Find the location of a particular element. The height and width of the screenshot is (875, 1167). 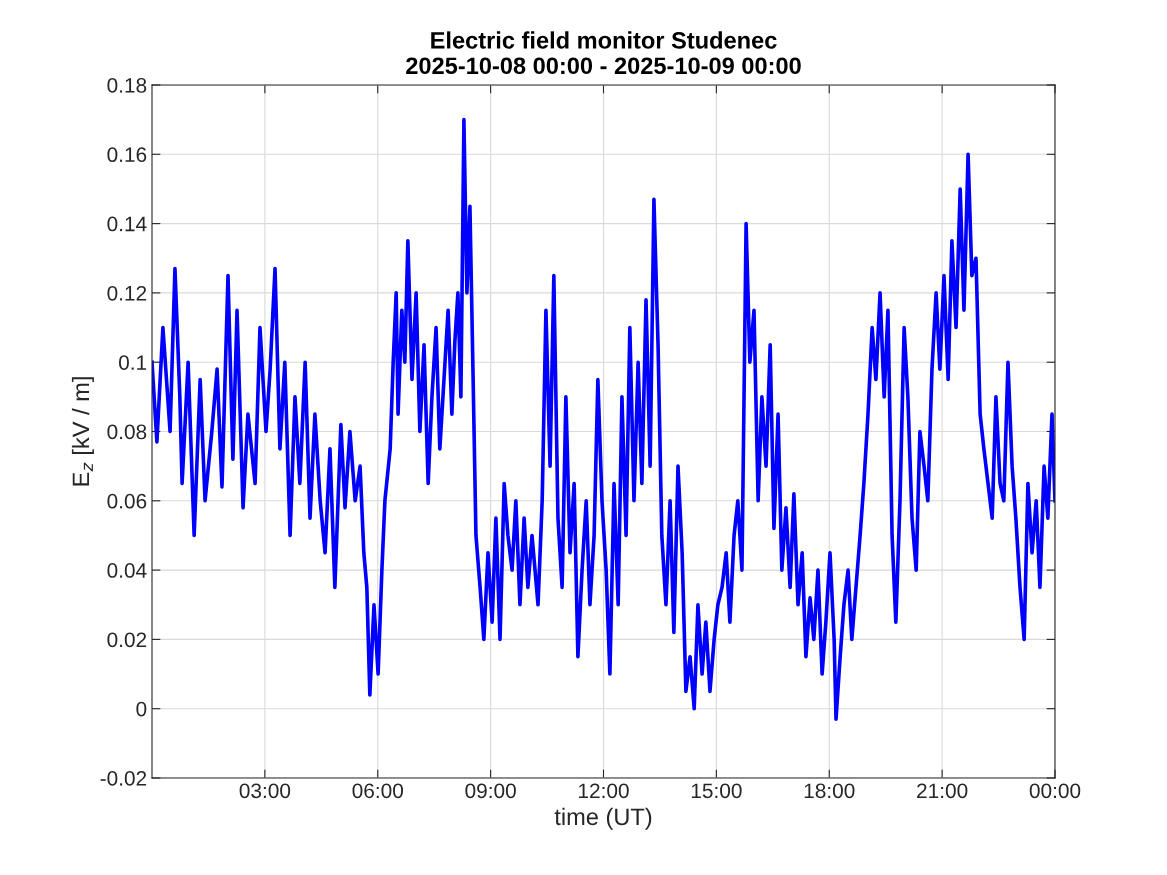

y-tick-label: 0.1 is located at coordinates (132, 362).